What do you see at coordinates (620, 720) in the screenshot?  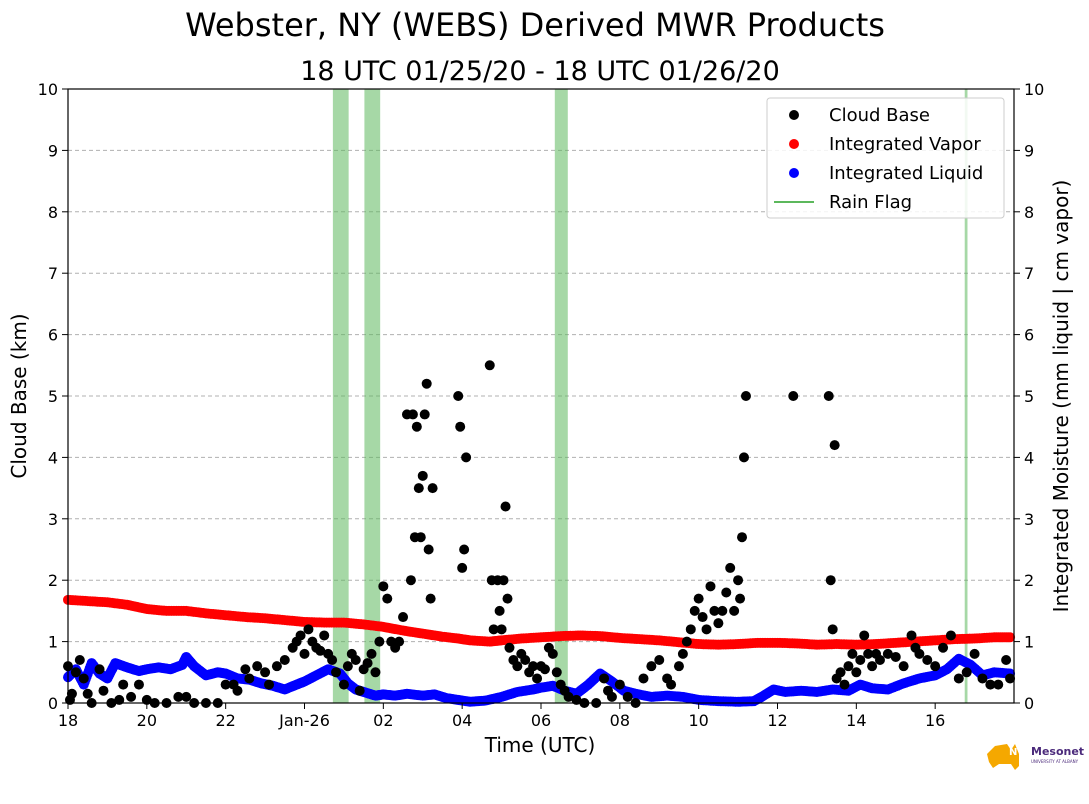 I see `x-tick-label: 08` at bounding box center [620, 720].